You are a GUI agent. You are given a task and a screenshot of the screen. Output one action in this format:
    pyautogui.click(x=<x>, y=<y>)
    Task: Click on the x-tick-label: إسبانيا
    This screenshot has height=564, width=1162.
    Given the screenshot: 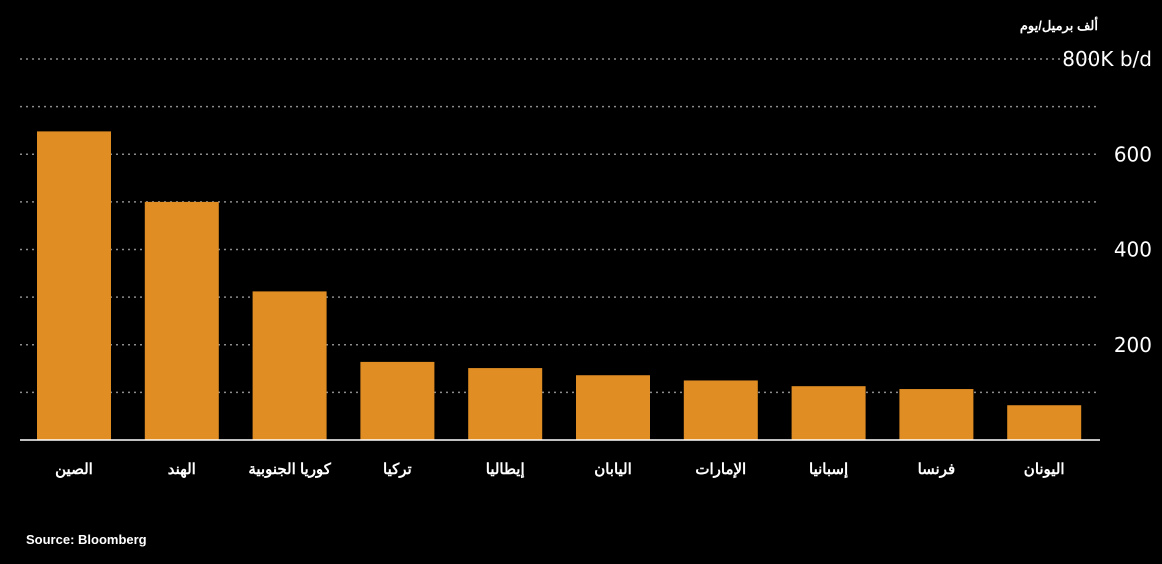 What is the action you would take?
    pyautogui.click(x=828, y=469)
    